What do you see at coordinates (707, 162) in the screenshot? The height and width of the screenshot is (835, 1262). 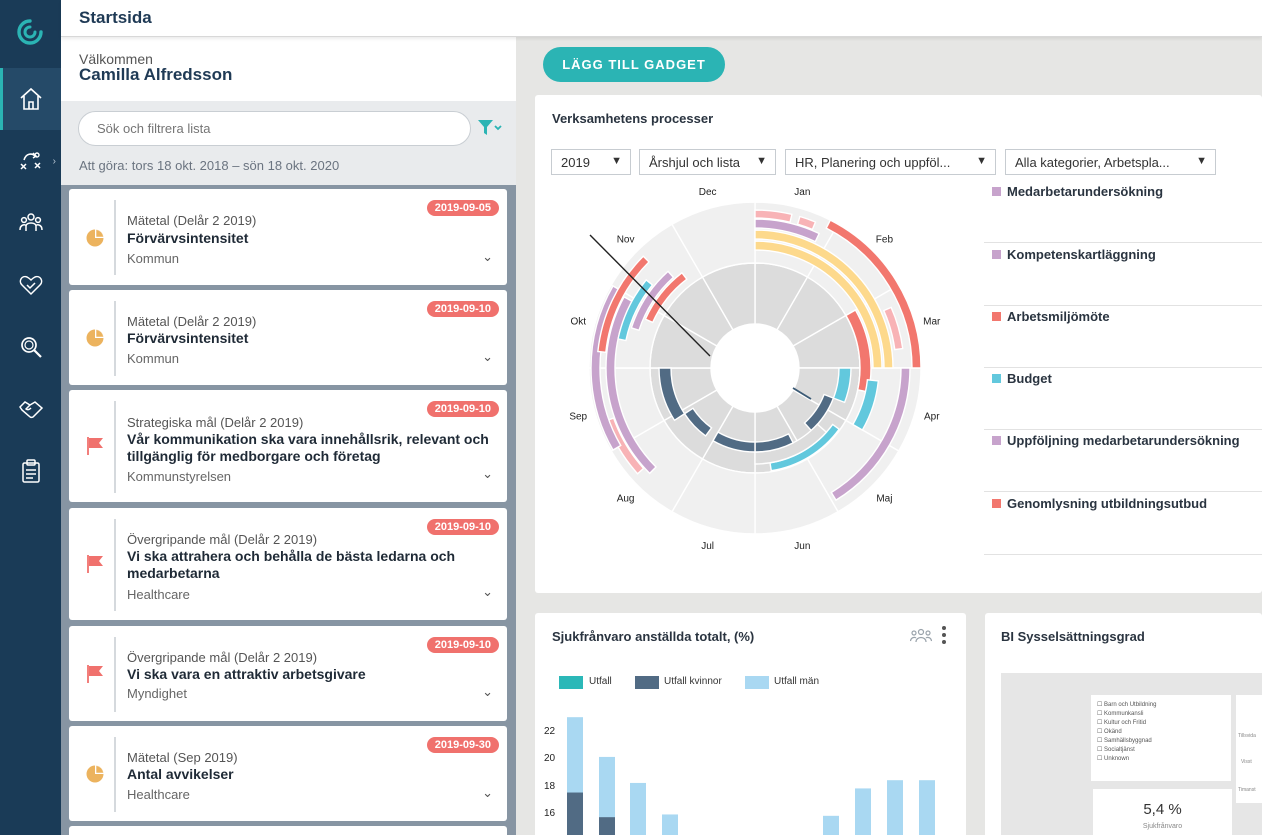 I see `view-select: Årshjul och lista ▼` at bounding box center [707, 162].